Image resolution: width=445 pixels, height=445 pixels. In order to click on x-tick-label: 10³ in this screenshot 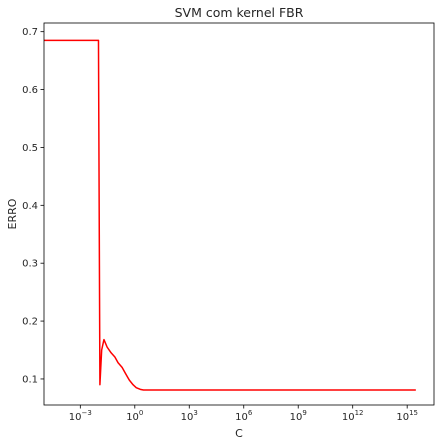, I will do `click(189, 416)`.